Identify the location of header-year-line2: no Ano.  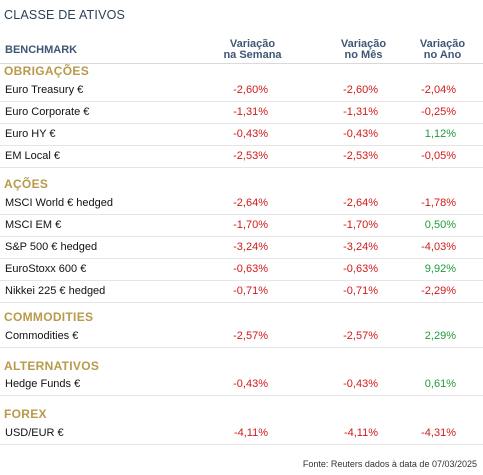
(442, 55).